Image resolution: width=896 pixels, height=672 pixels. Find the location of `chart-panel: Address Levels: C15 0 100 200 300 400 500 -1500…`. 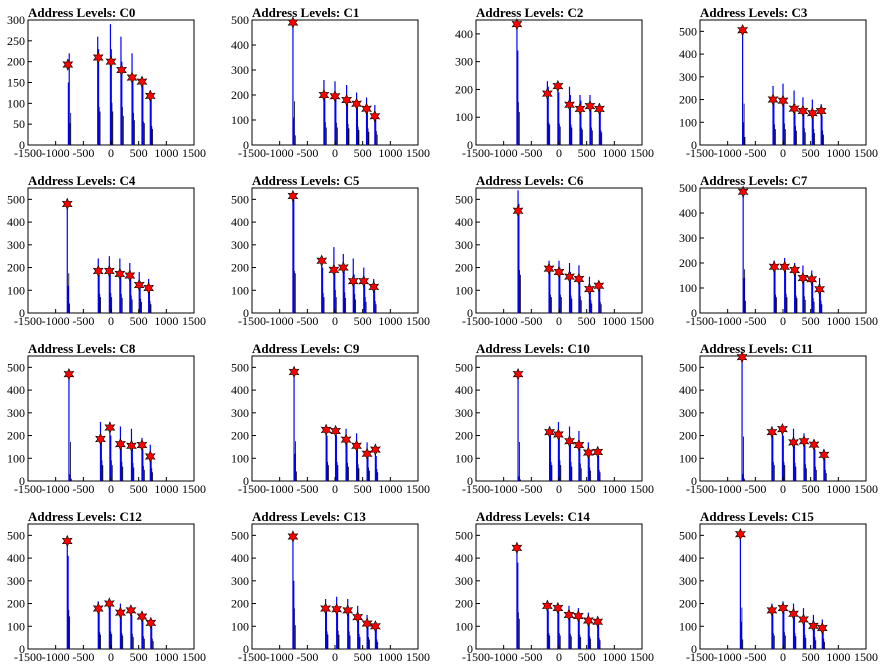

chart-panel: Address Levels: C15 0 100 200 300 400 500 -1500… is located at coordinates (778, 586).